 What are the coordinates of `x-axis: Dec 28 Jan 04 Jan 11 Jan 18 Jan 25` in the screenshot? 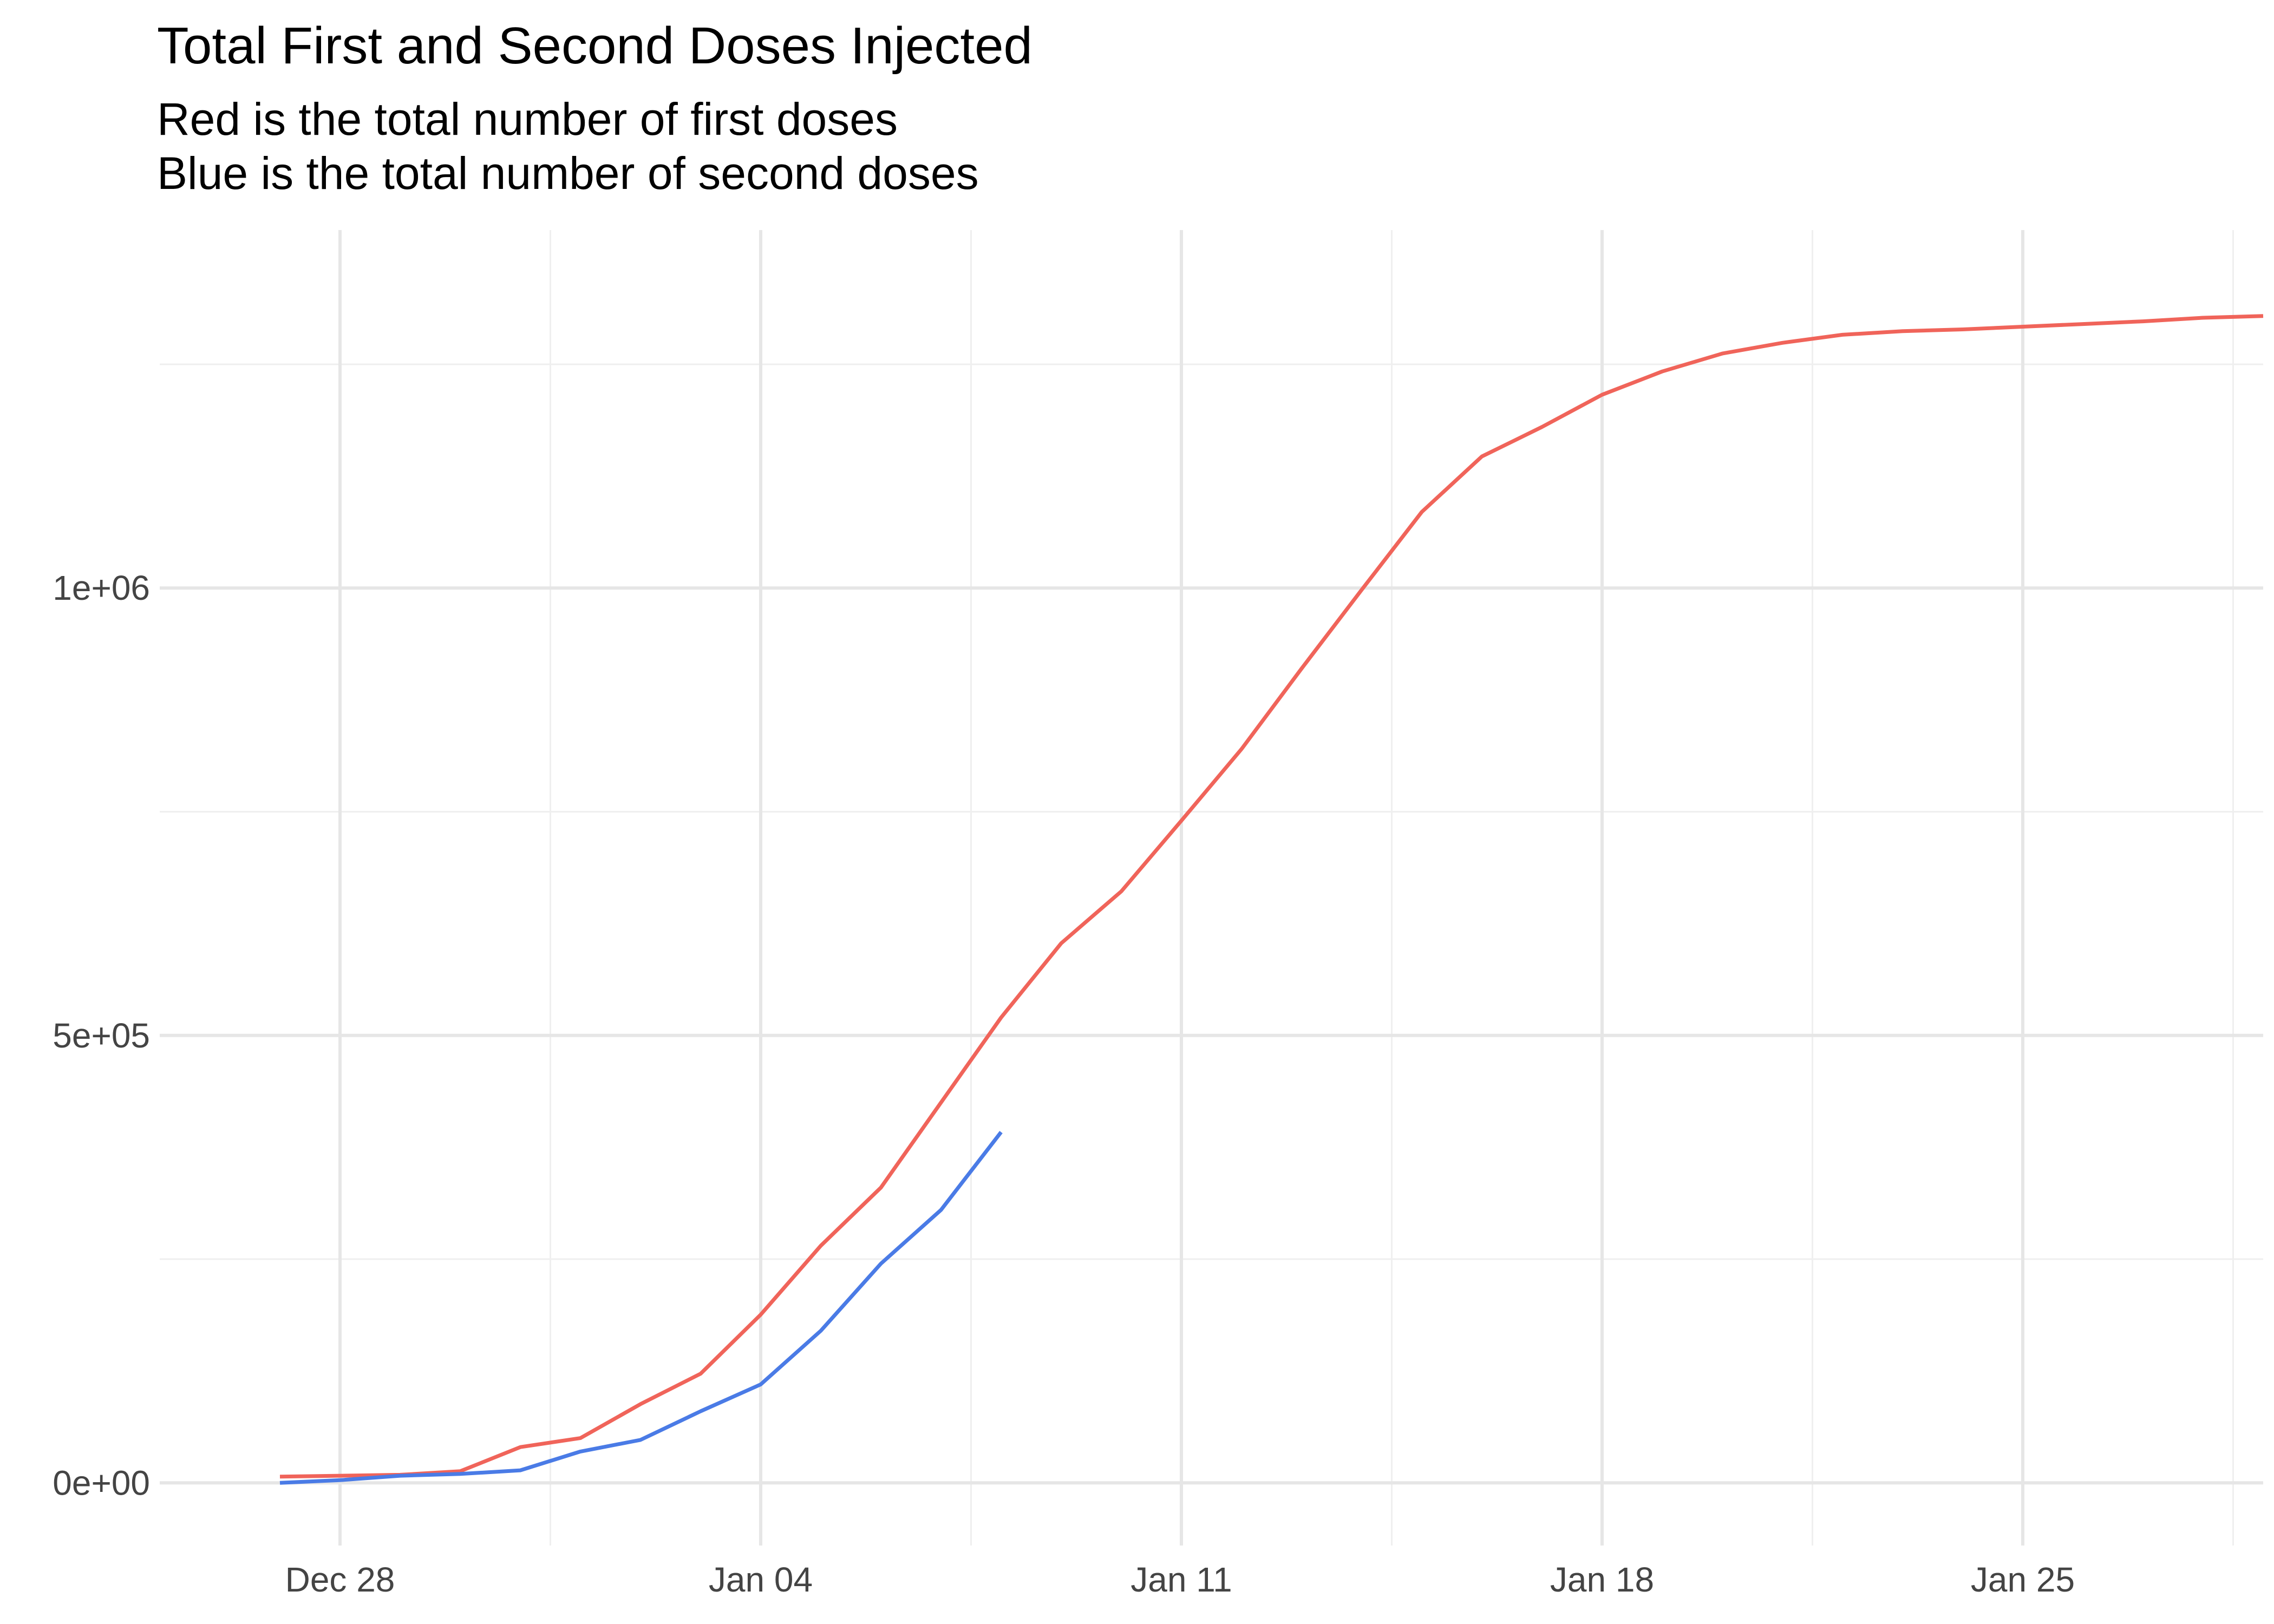 It's located at (1180, 1580).